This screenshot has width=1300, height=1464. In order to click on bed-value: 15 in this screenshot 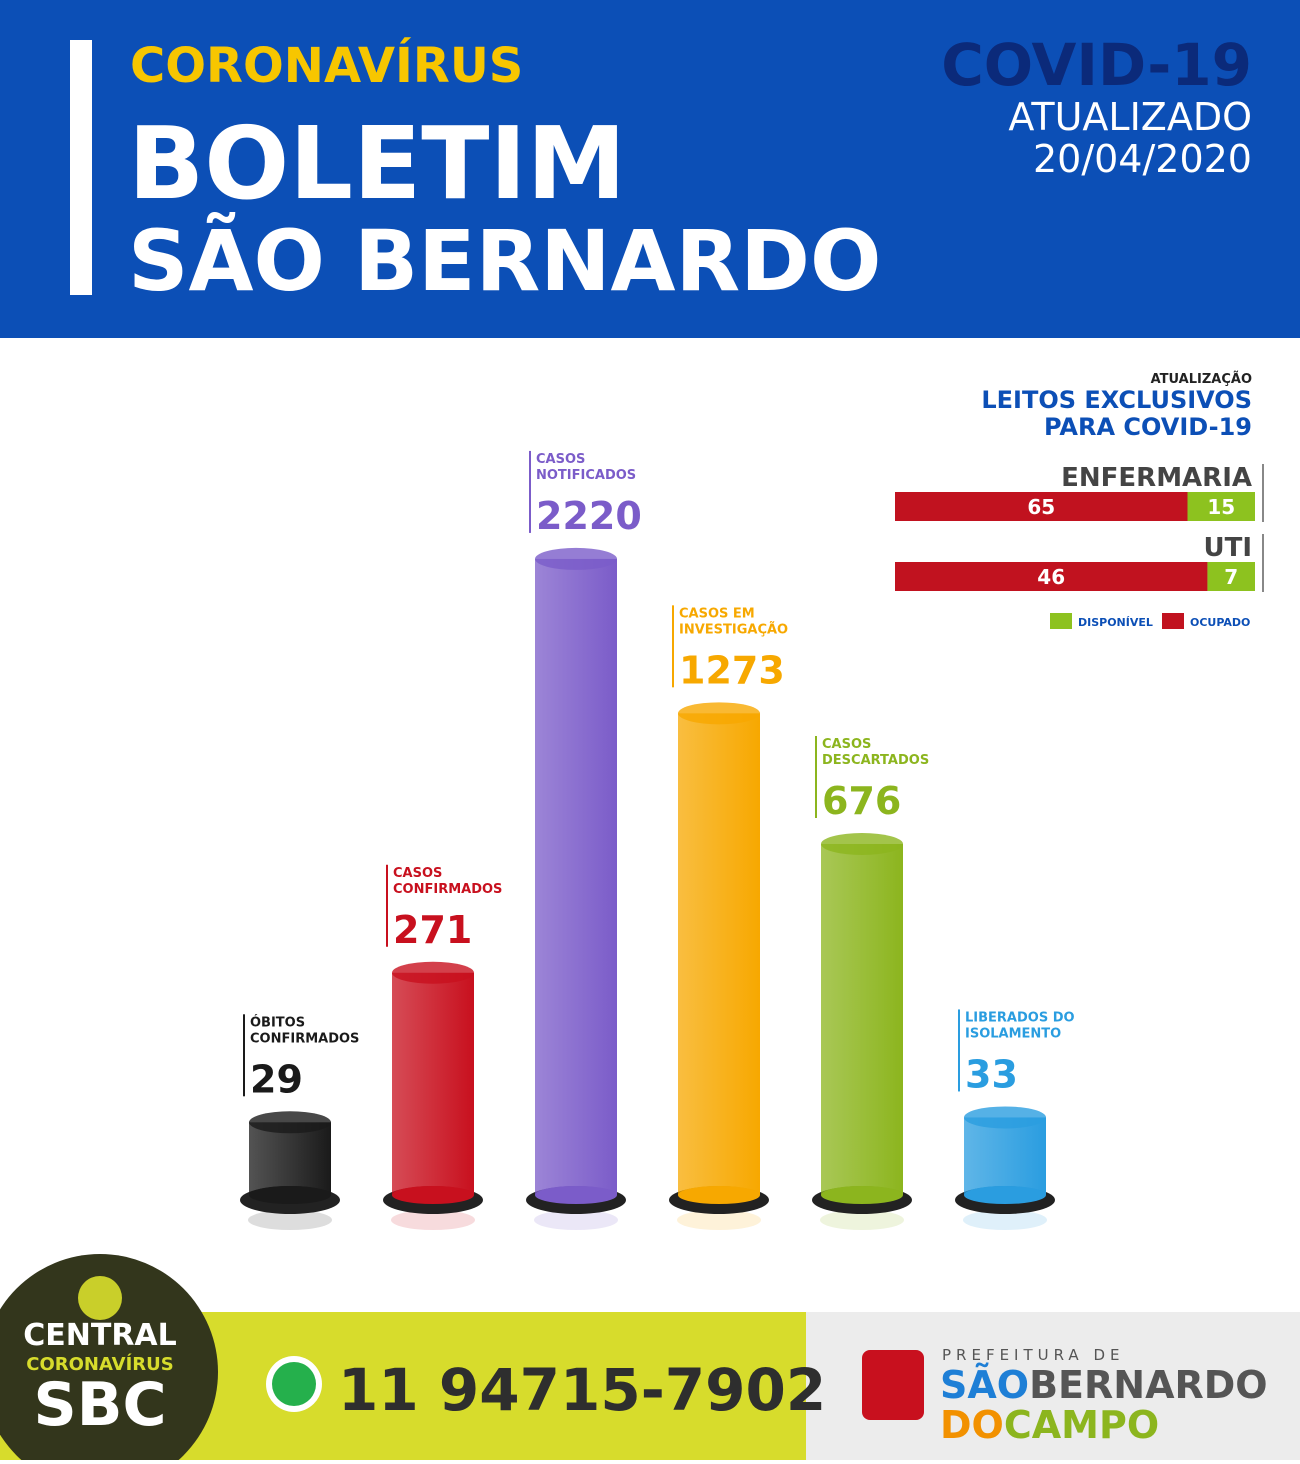, I will do `click(1221, 507)`.